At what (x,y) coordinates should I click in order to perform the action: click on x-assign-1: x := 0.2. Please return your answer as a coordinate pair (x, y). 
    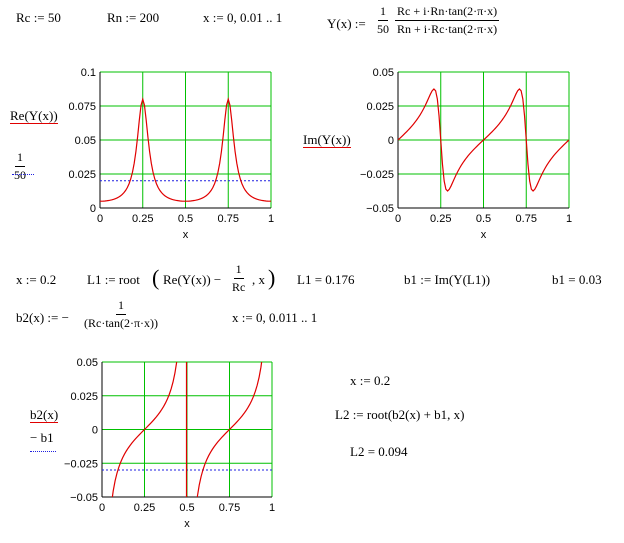
    Looking at the image, I should click on (36, 279).